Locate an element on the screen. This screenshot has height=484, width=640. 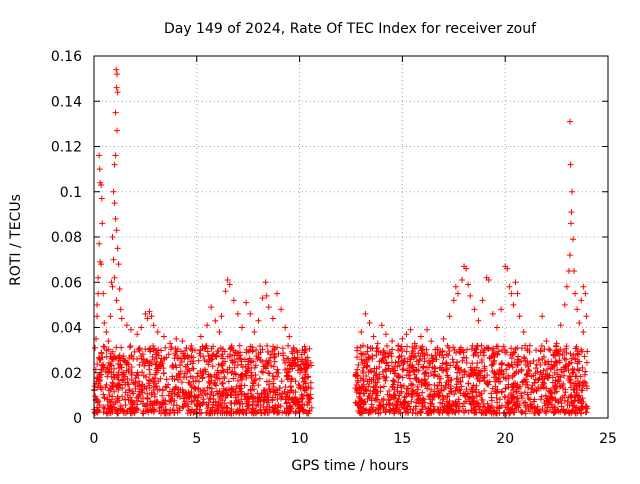
x-axis-label: GPS time / hours is located at coordinates (349, 466).